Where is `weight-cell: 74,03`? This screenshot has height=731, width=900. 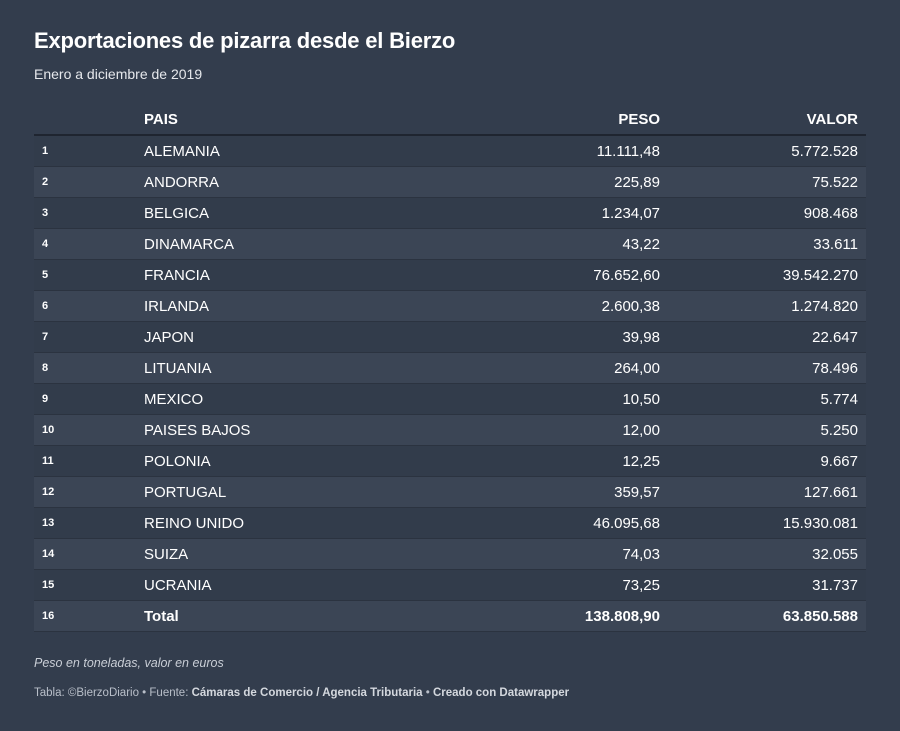
weight-cell: 74,03 is located at coordinates (540, 554).